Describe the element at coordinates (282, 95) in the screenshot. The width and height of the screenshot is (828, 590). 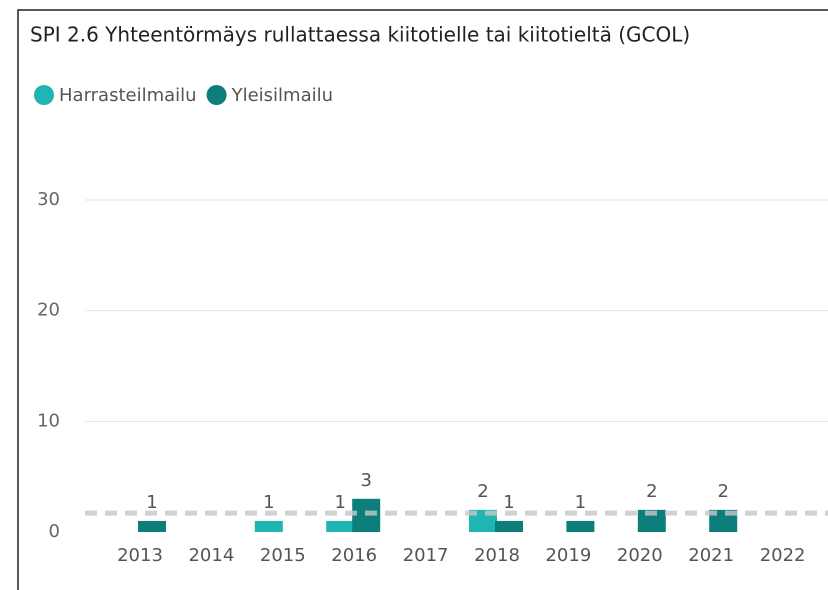
I see `legend-label: Yleisilmailu` at that location.